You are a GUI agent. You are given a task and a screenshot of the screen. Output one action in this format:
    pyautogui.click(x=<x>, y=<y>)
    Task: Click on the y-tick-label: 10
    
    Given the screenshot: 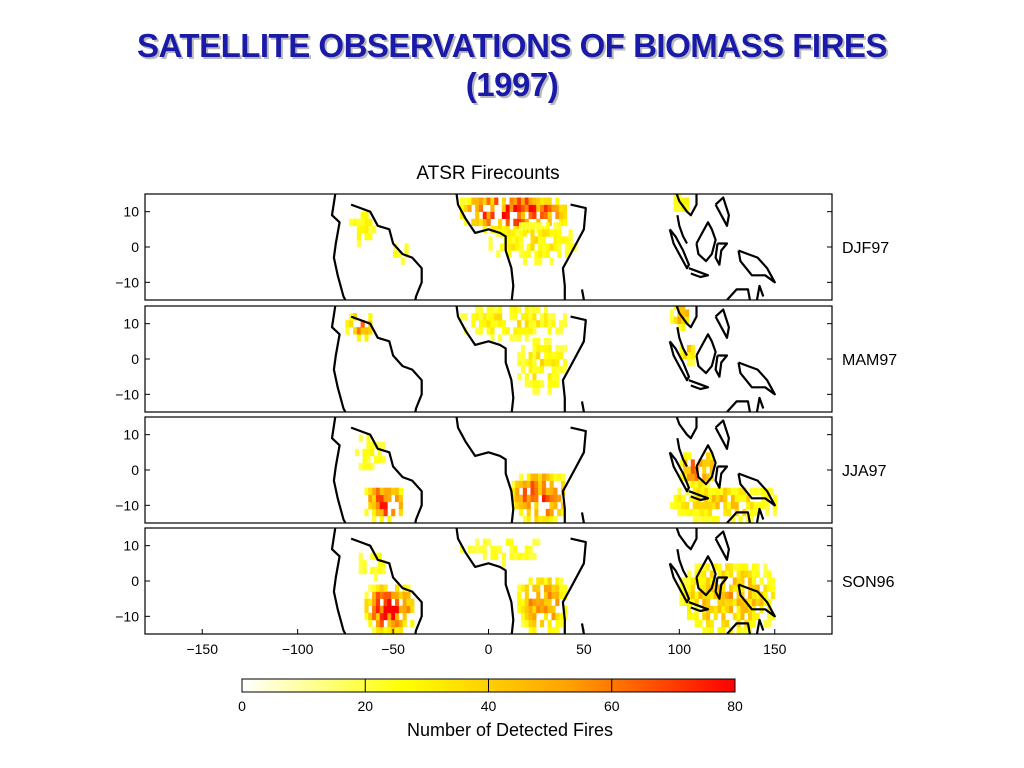 What is the action you would take?
    pyautogui.click(x=131, y=212)
    